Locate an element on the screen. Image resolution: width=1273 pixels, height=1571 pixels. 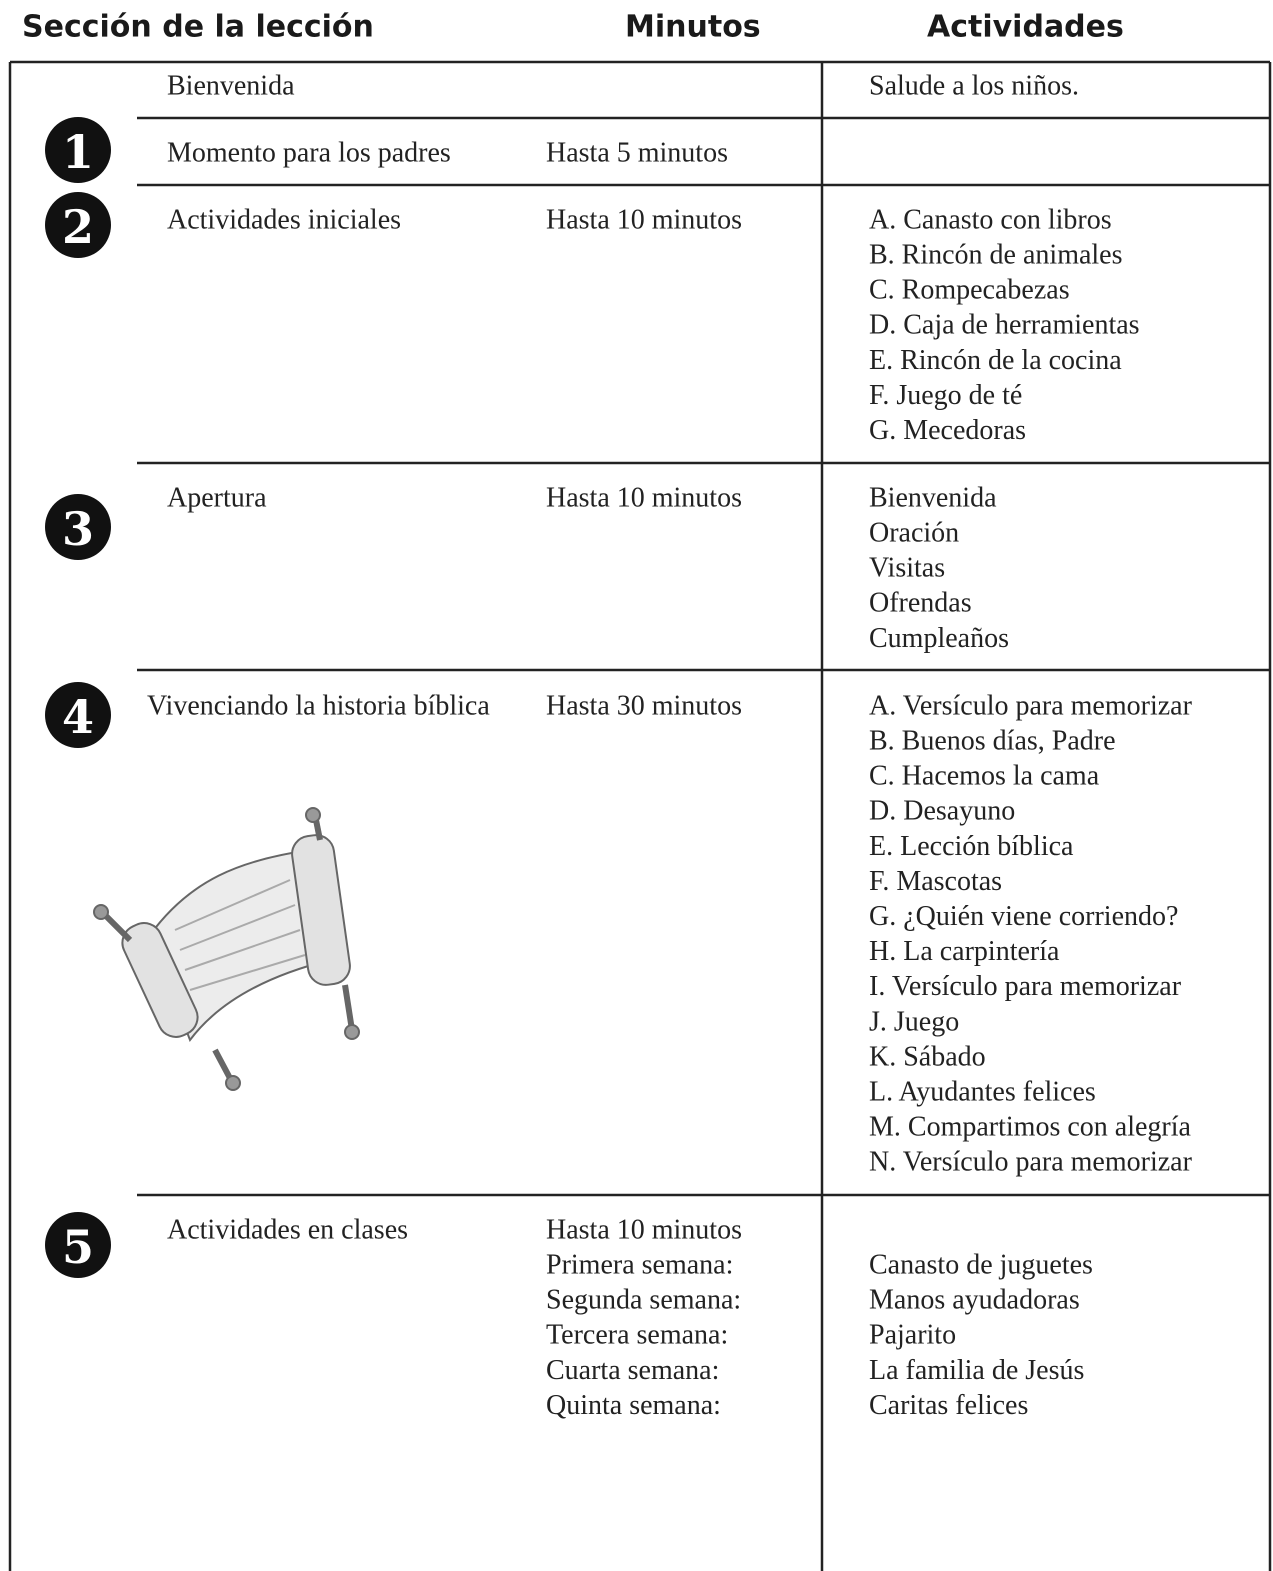
activity-line: B. Rincón de animales is located at coordinates (996, 255).